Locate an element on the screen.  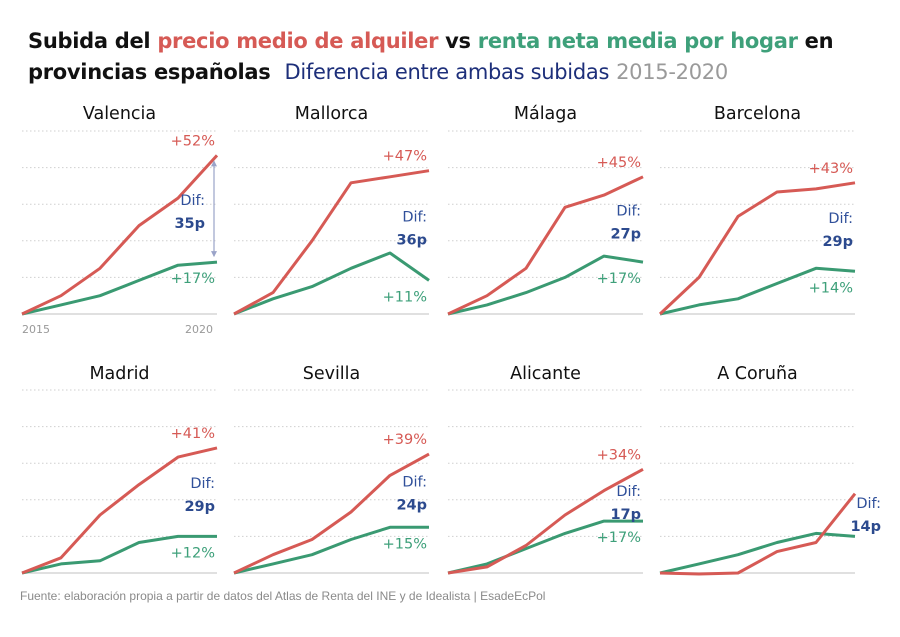
panel-title: Sevilla is located at coordinates (332, 374).